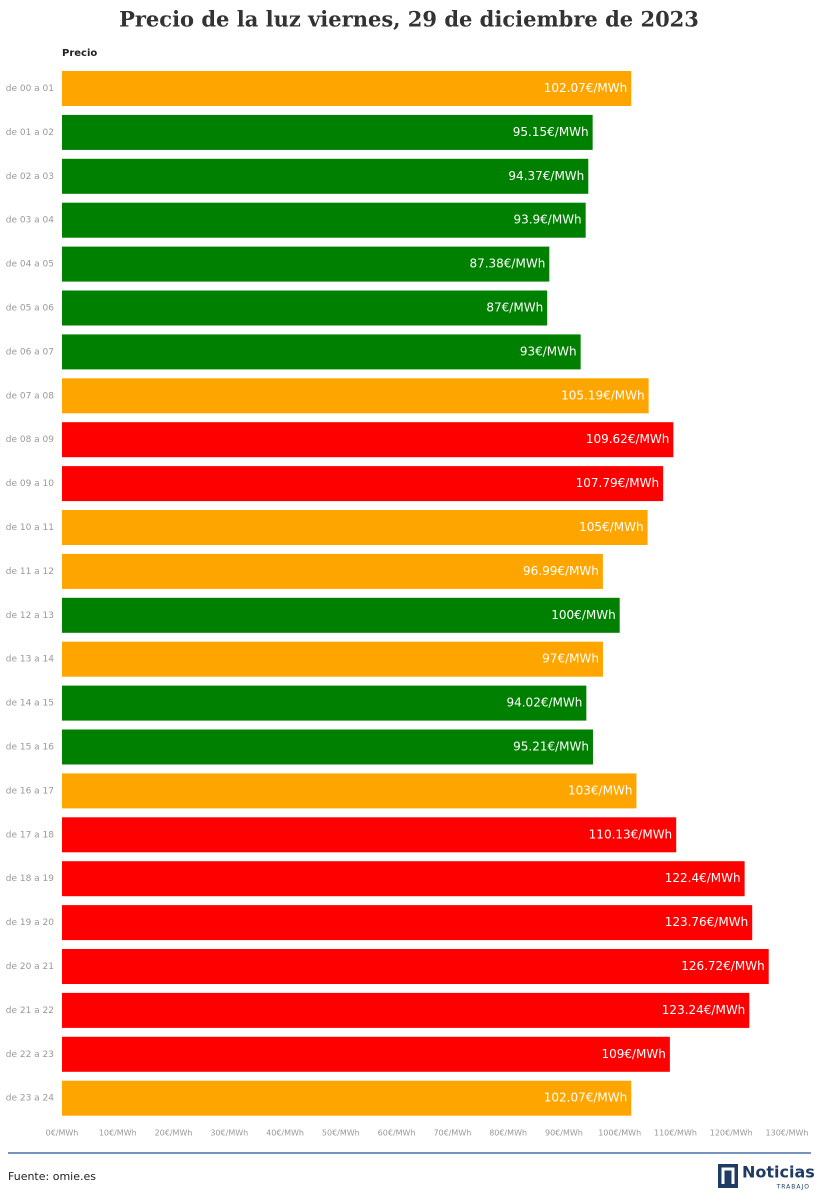  What do you see at coordinates (30, 1011) in the screenshot?
I see `y-tick-label: de 21 a 22` at bounding box center [30, 1011].